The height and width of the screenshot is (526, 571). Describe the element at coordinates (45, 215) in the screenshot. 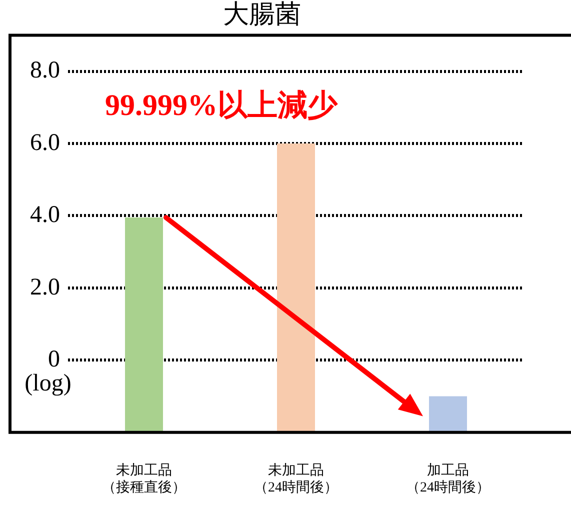

I see `y-tick-label: 4.0` at that location.